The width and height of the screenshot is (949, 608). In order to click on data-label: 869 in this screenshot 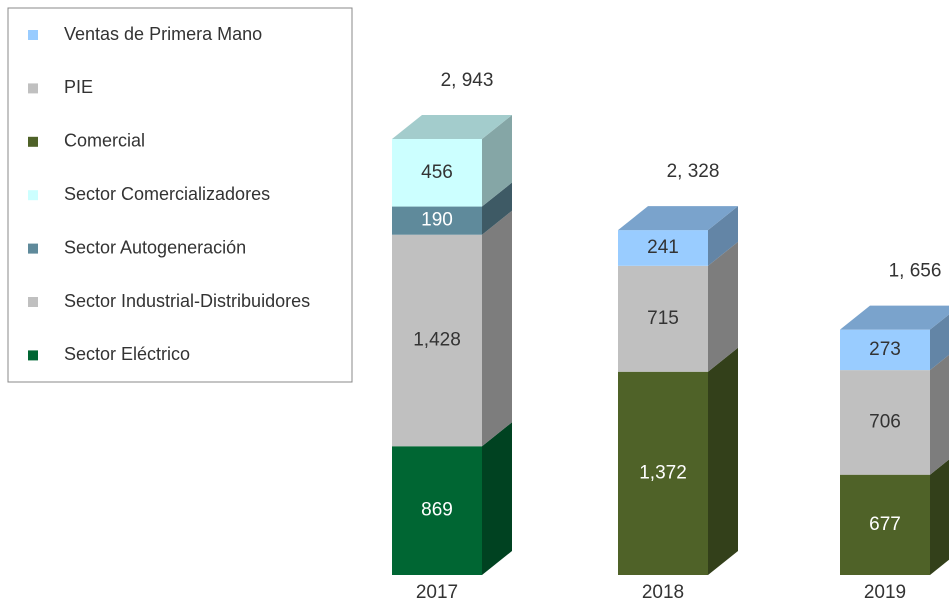, I will do `click(437, 510)`.